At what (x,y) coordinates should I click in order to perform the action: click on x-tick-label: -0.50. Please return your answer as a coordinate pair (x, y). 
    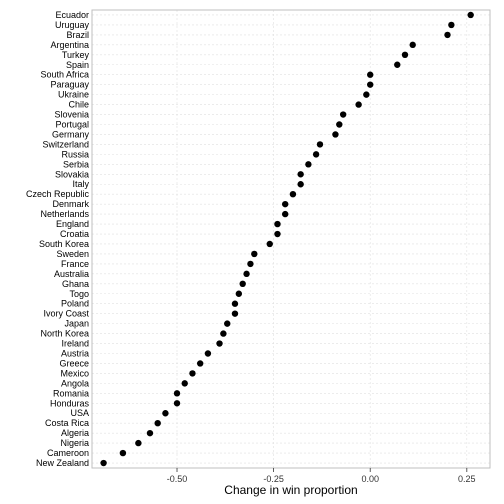
    Looking at the image, I should click on (177, 479).